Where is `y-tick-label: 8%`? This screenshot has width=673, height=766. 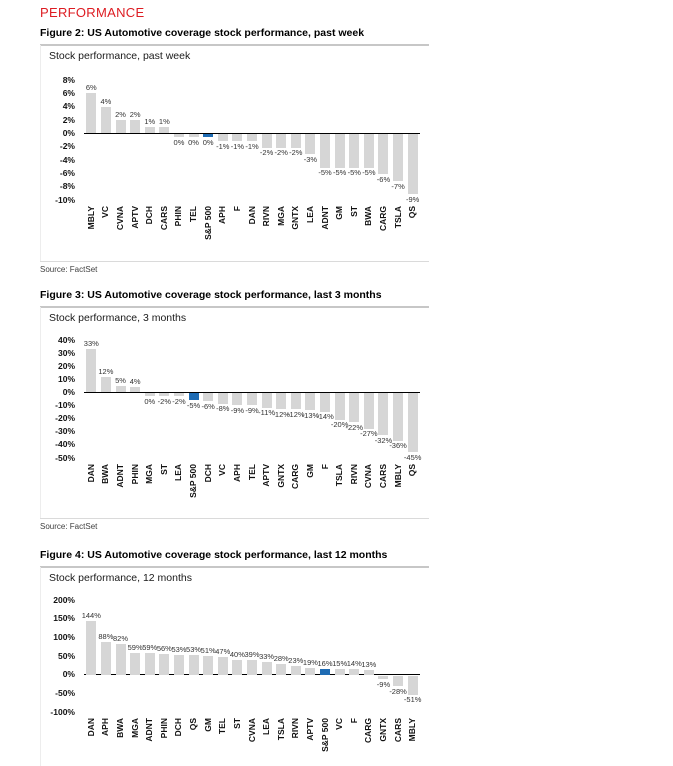 y-tick-label: 8% is located at coordinates (68, 79).